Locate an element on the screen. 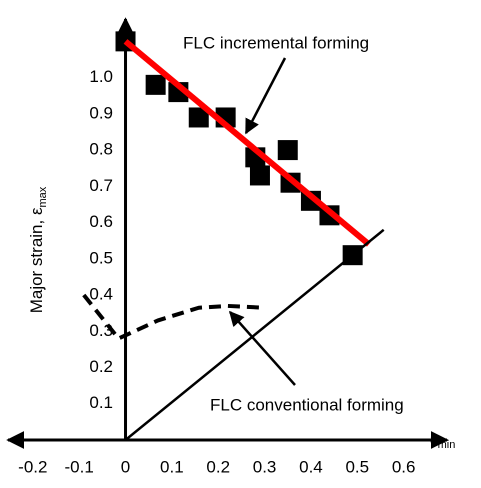  y-tick-label: 0.4 is located at coordinates (101, 294).